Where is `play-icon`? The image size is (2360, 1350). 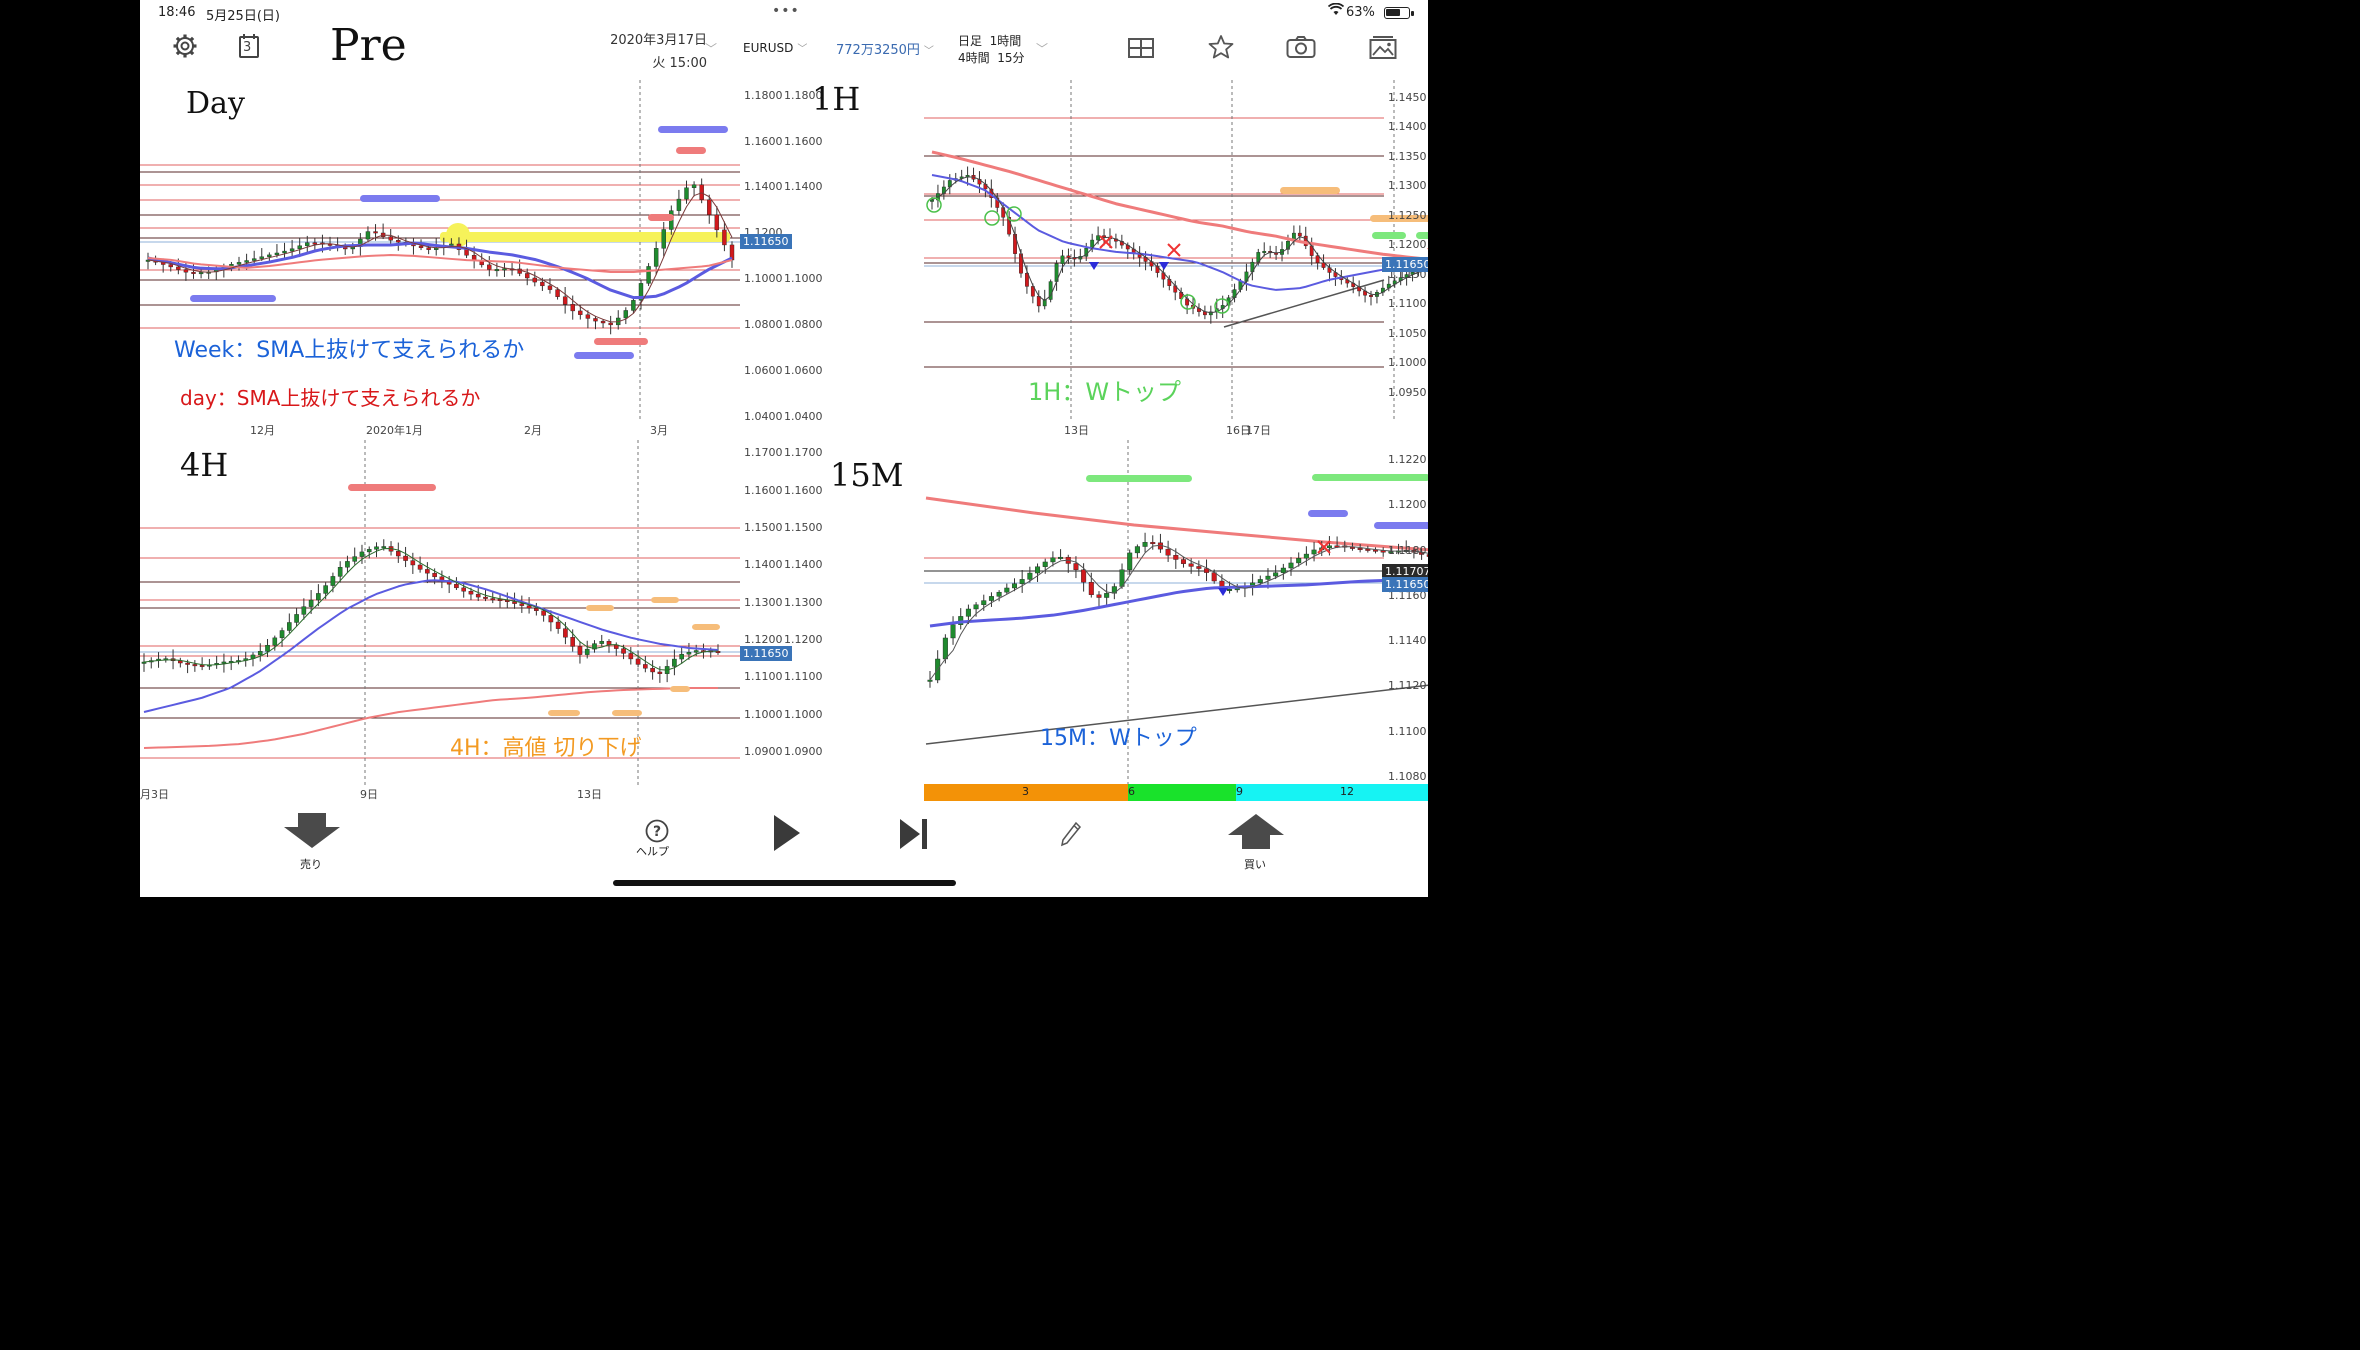
play-icon is located at coordinates (787, 833).